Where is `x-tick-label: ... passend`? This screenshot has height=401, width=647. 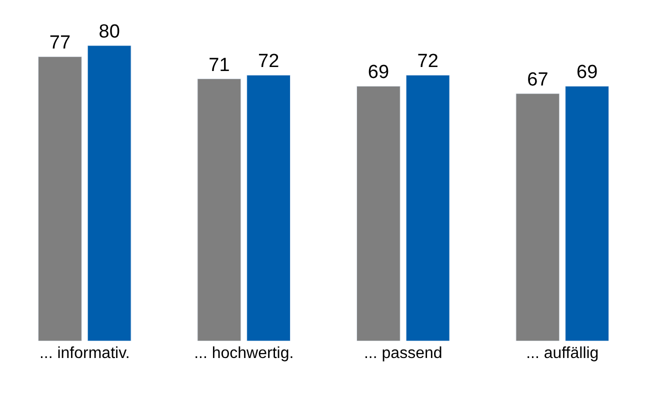
x-tick-label: ... passend is located at coordinates (403, 353).